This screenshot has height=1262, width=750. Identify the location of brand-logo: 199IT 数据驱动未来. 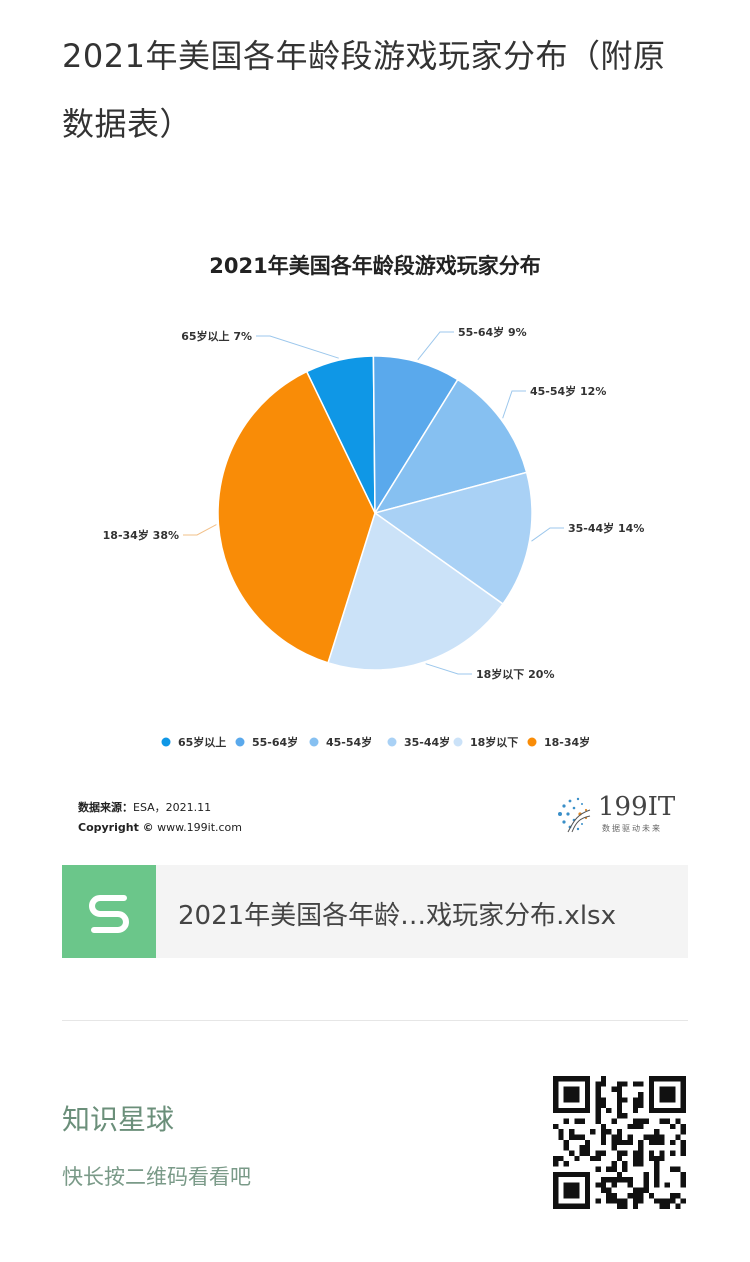
(617, 815).